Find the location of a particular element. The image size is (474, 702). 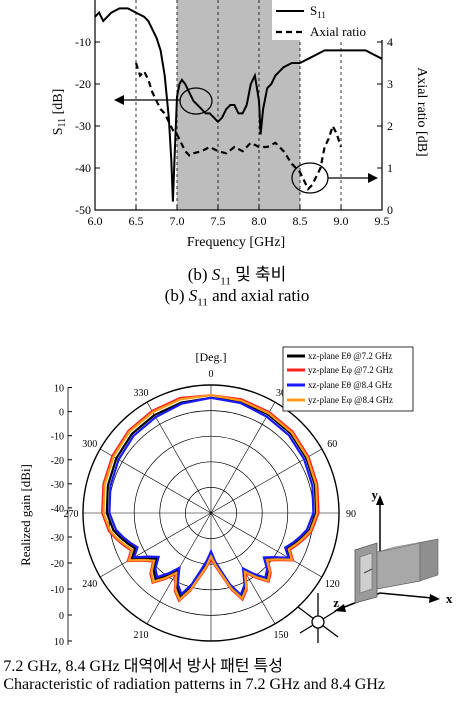

x-tick-label: 9.5 is located at coordinates (382, 221).